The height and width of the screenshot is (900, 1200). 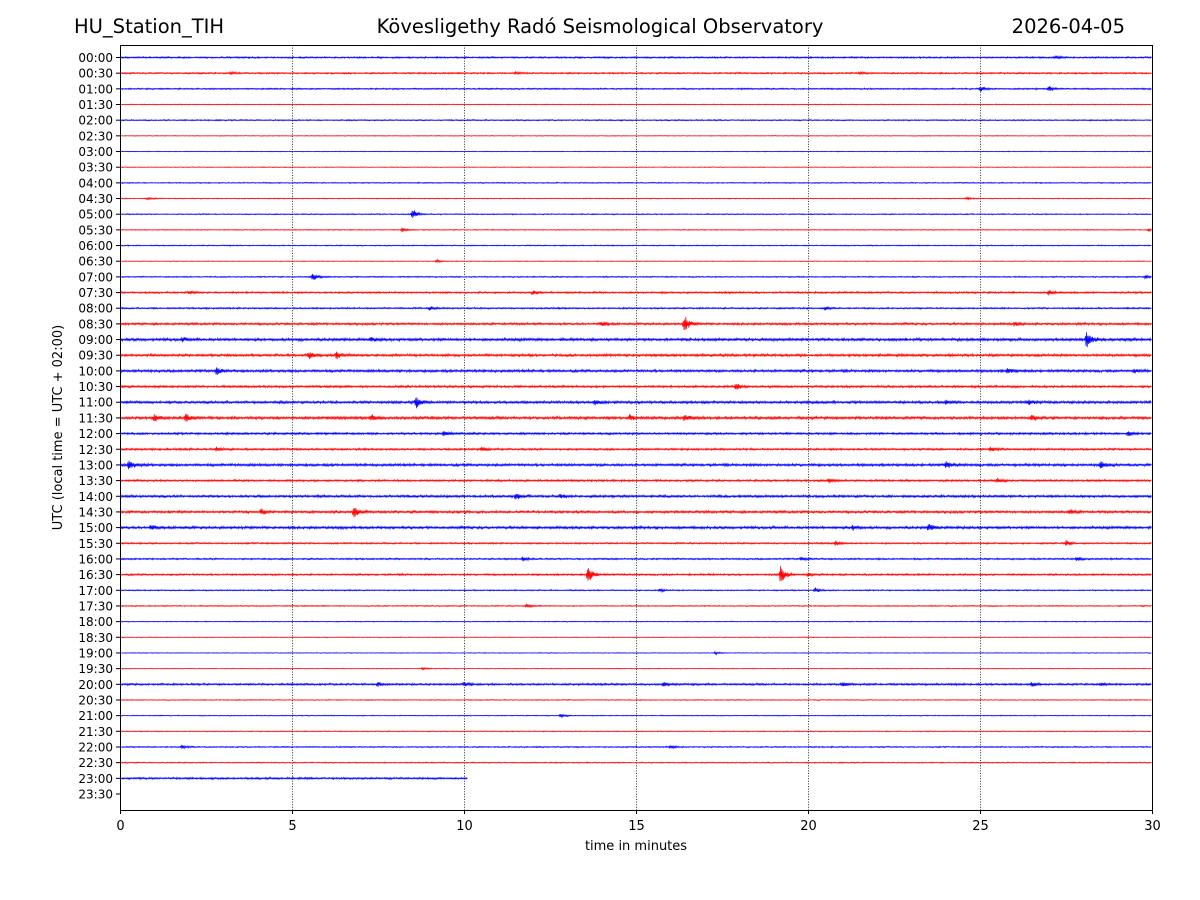 I want to click on y-tick-label: 10:00, so click(x=95, y=371).